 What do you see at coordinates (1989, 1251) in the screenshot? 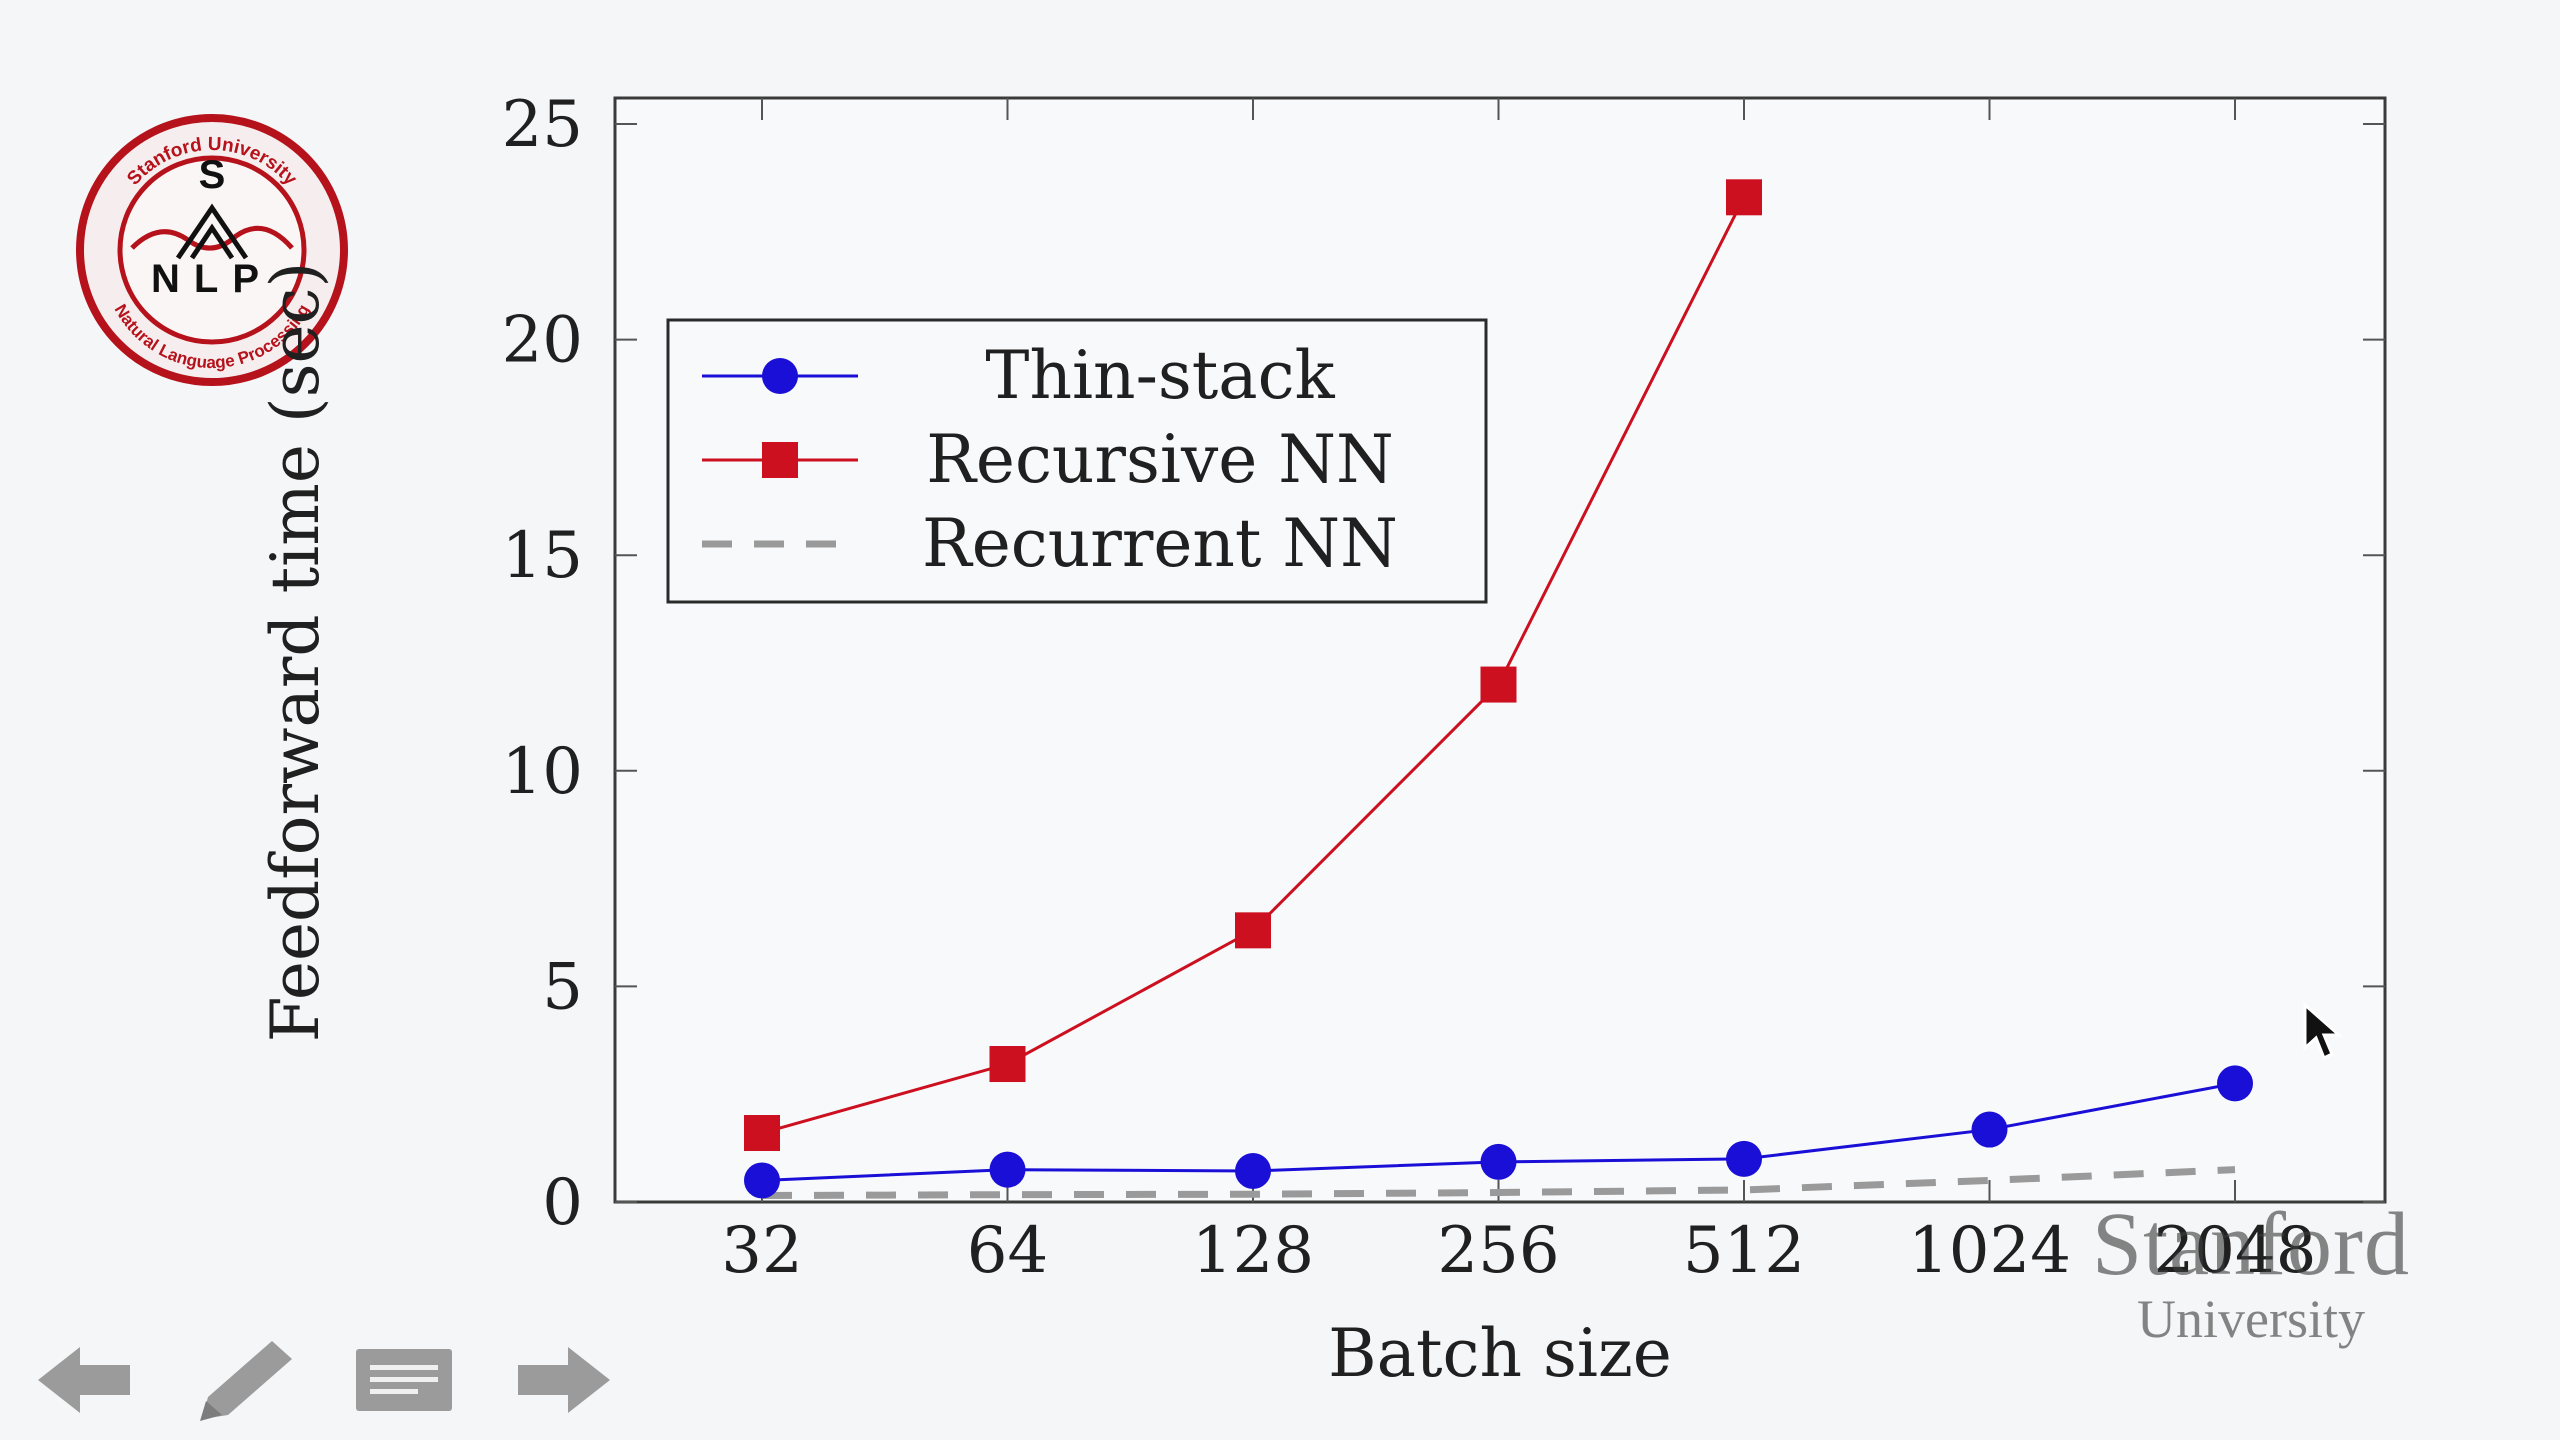
I see `x-tick-label: 1024` at bounding box center [1989, 1251].